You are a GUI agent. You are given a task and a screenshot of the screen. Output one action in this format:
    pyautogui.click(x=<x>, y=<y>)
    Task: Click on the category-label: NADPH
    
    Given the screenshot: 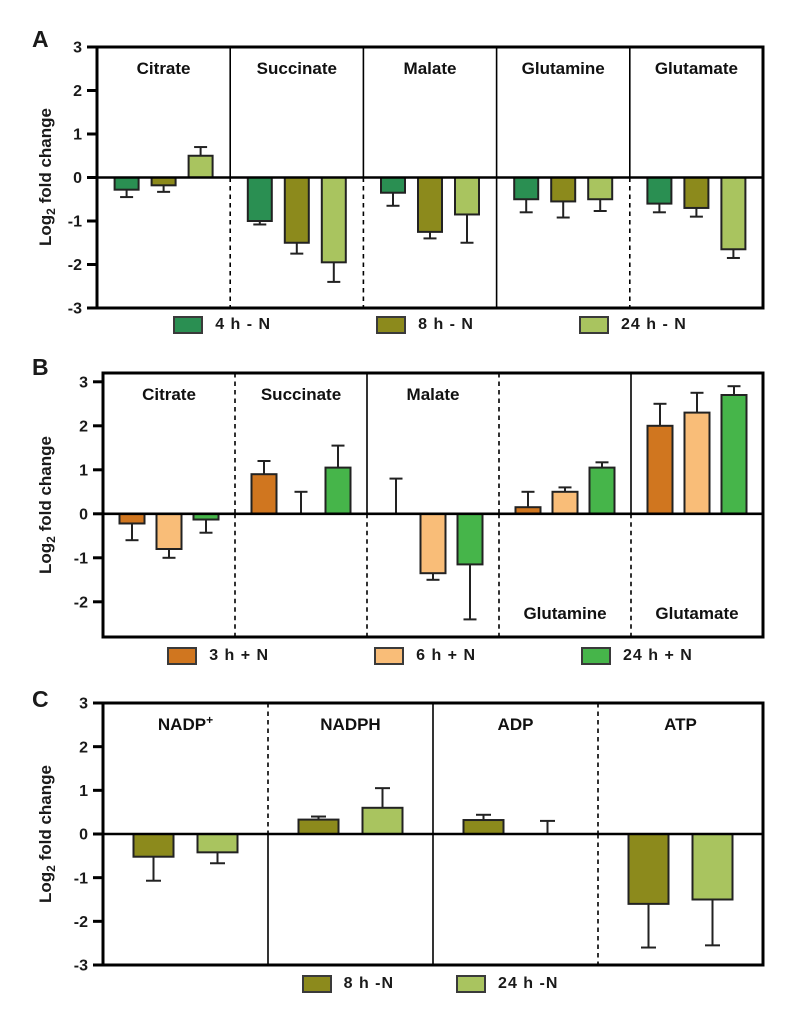 What is the action you would take?
    pyautogui.click(x=350, y=724)
    